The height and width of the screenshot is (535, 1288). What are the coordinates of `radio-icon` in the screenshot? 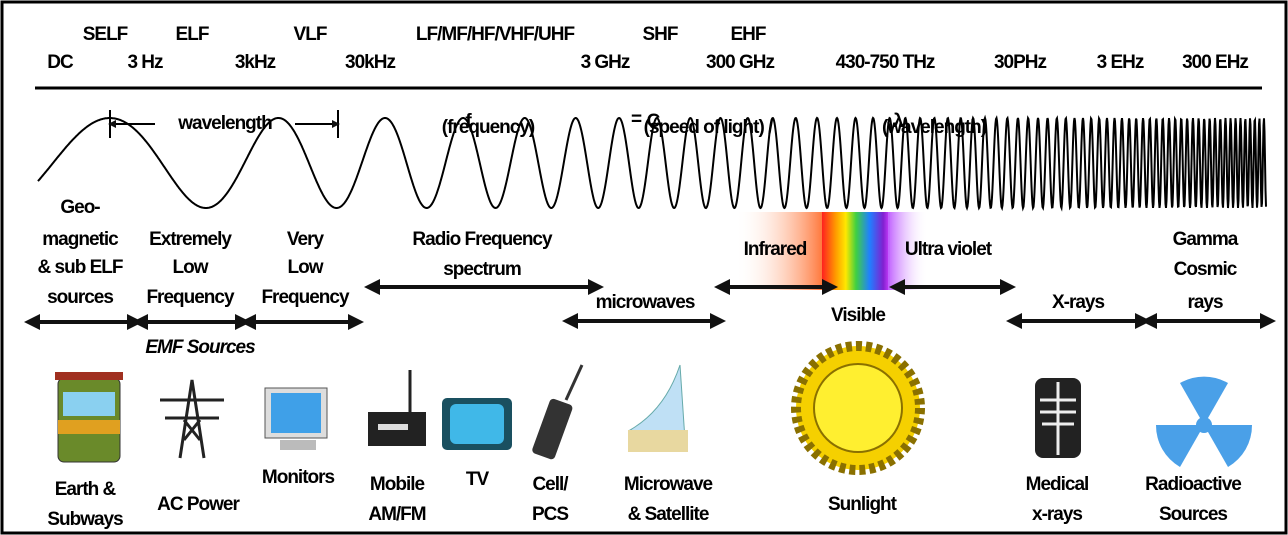 It's located at (397, 408).